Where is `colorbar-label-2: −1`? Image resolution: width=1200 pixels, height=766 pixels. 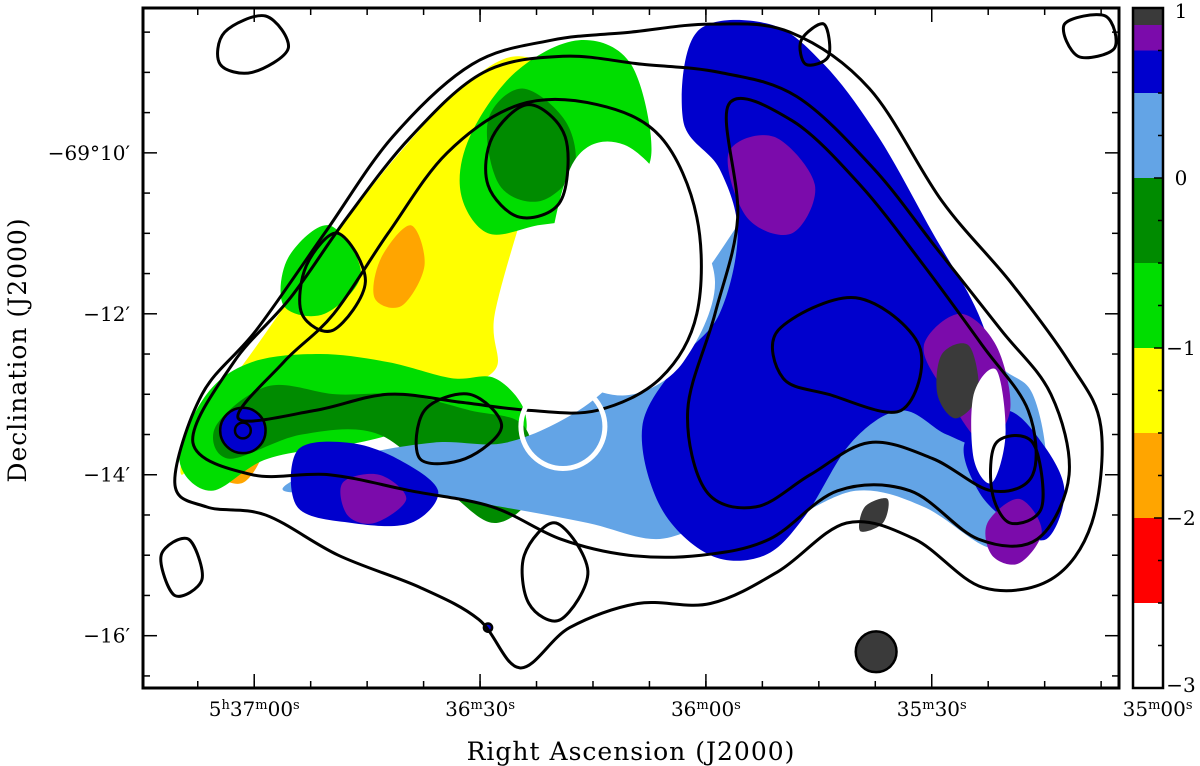 colorbar-label-2: −1 is located at coordinates (1180, 348).